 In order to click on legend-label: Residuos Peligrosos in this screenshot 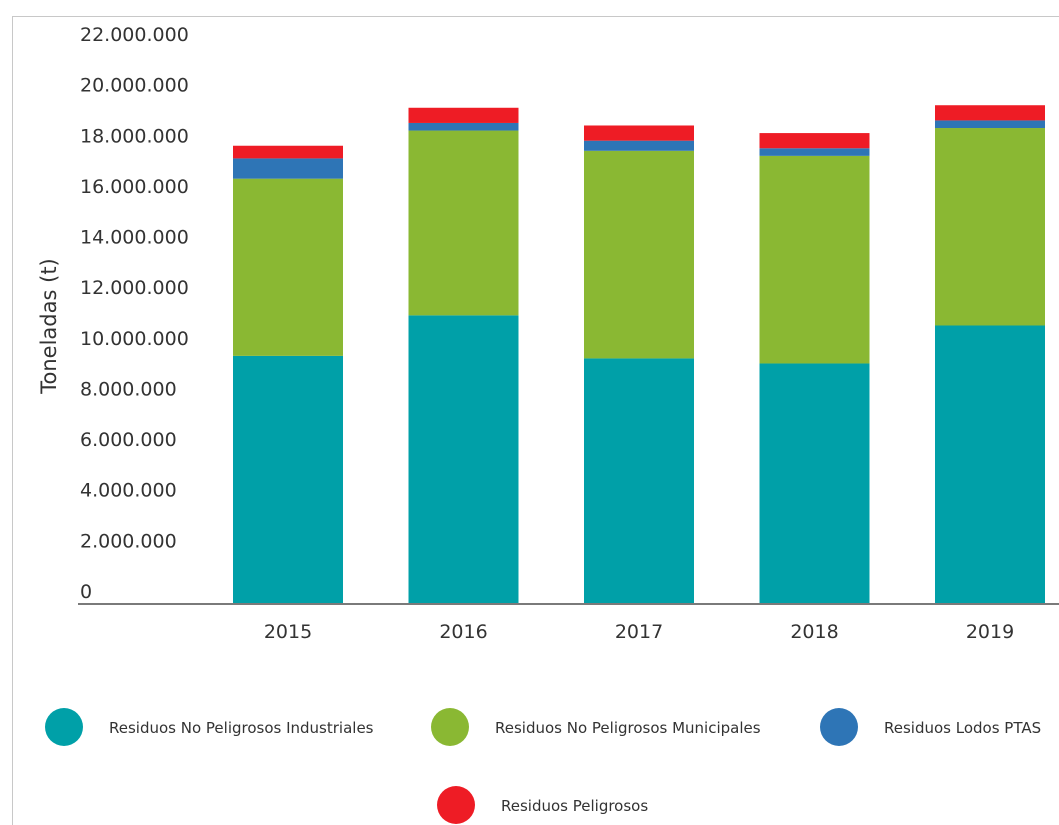, I will do `click(574, 806)`.